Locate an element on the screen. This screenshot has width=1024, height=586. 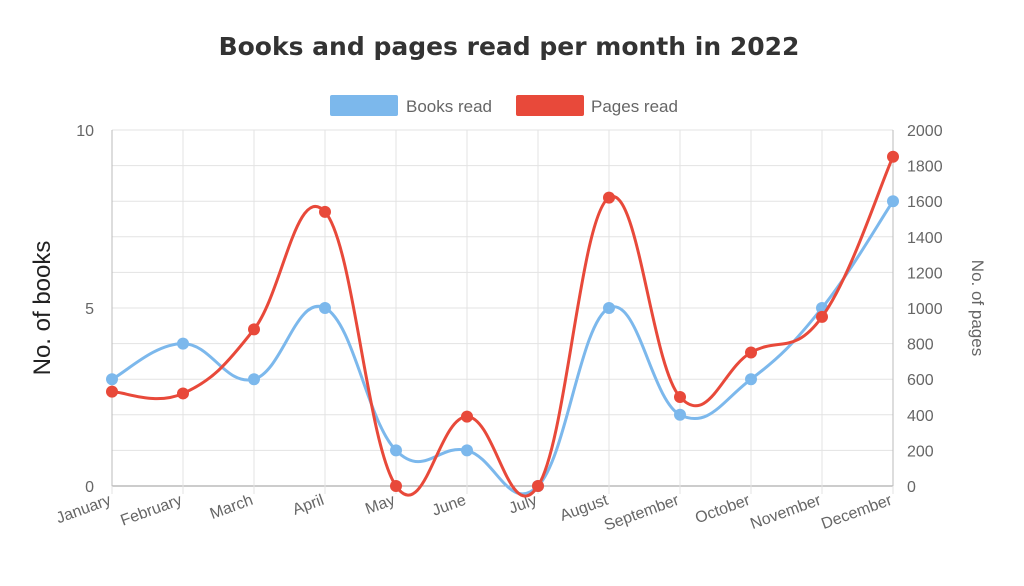
x-tick-label: December is located at coordinates (857, 512).